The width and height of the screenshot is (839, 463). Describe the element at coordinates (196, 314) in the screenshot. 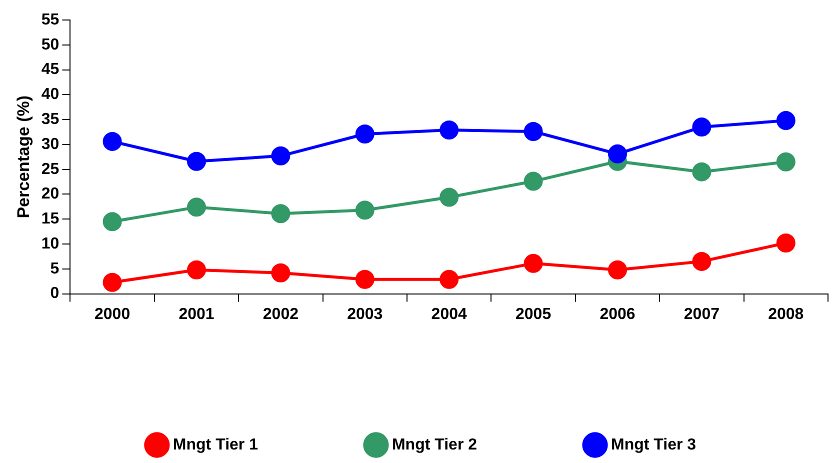

I see `x-tick-label: 2001` at that location.